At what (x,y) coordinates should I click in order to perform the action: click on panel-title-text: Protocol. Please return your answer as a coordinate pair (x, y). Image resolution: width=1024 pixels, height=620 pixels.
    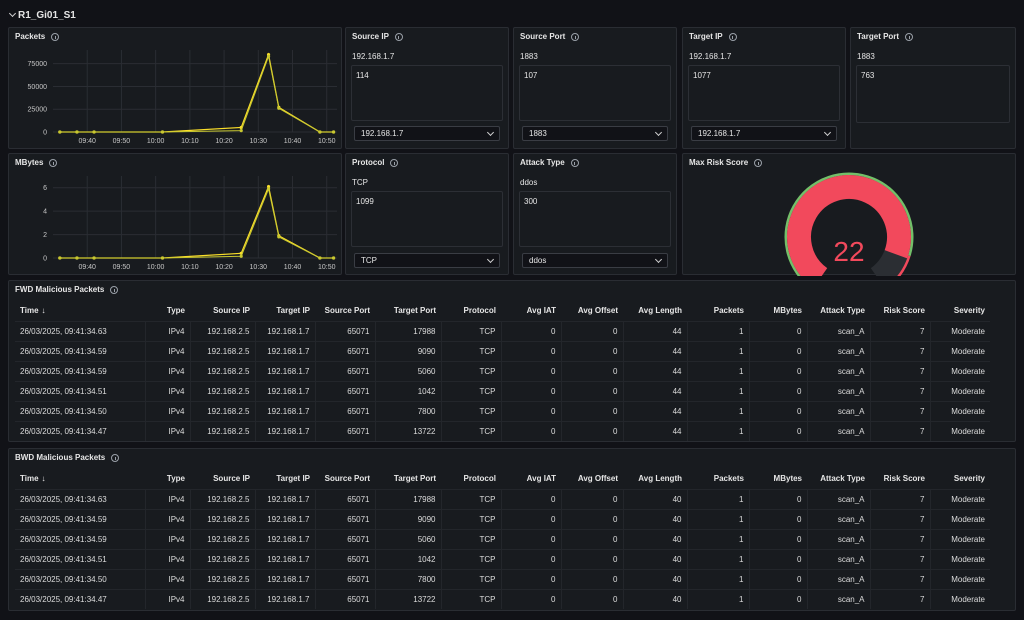
    Looking at the image, I should click on (368, 162).